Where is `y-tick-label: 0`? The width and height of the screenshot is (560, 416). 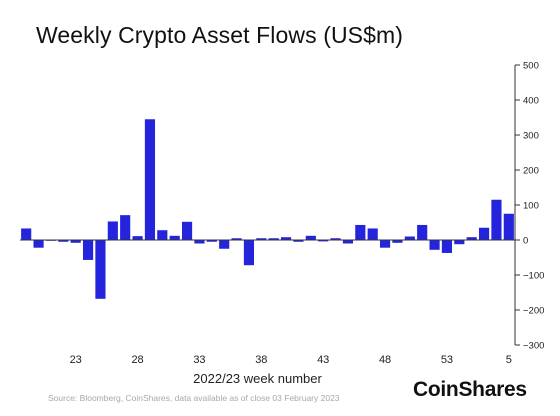
y-tick-label: 0 is located at coordinates (525, 241).